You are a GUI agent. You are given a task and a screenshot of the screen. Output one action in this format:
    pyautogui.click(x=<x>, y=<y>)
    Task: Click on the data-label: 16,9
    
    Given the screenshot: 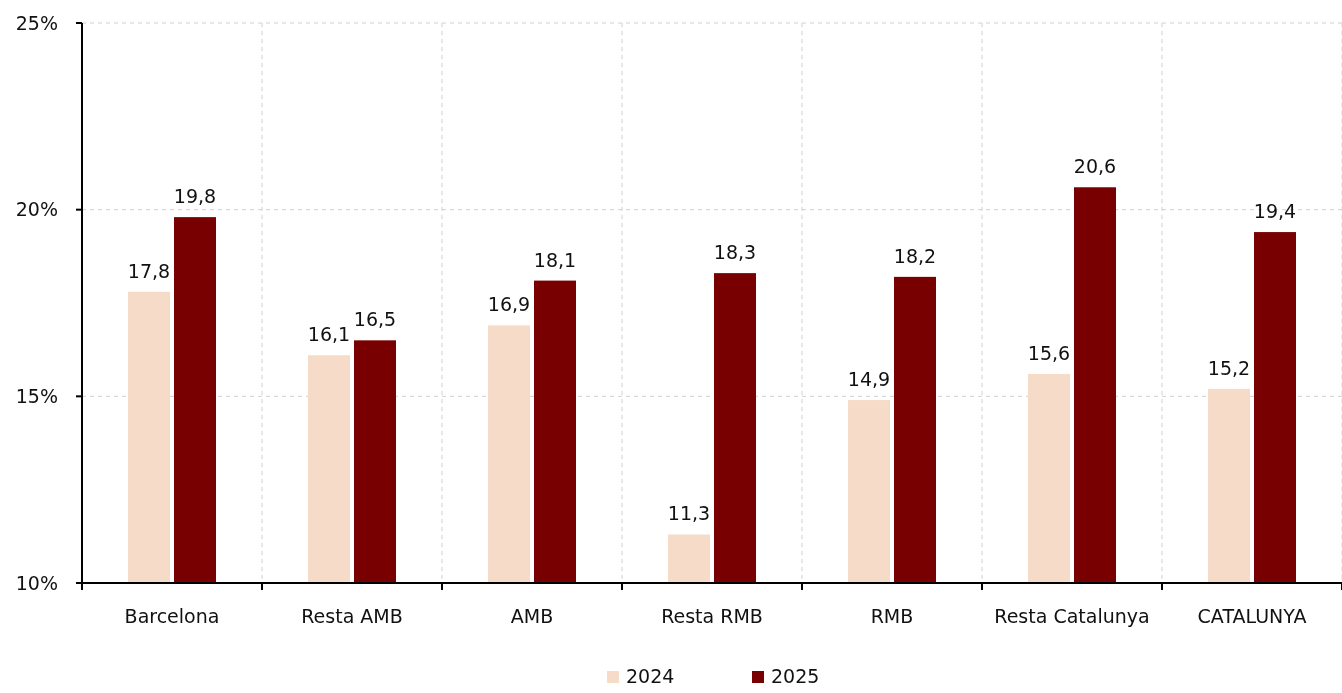 What is the action you would take?
    pyautogui.click(x=509, y=304)
    